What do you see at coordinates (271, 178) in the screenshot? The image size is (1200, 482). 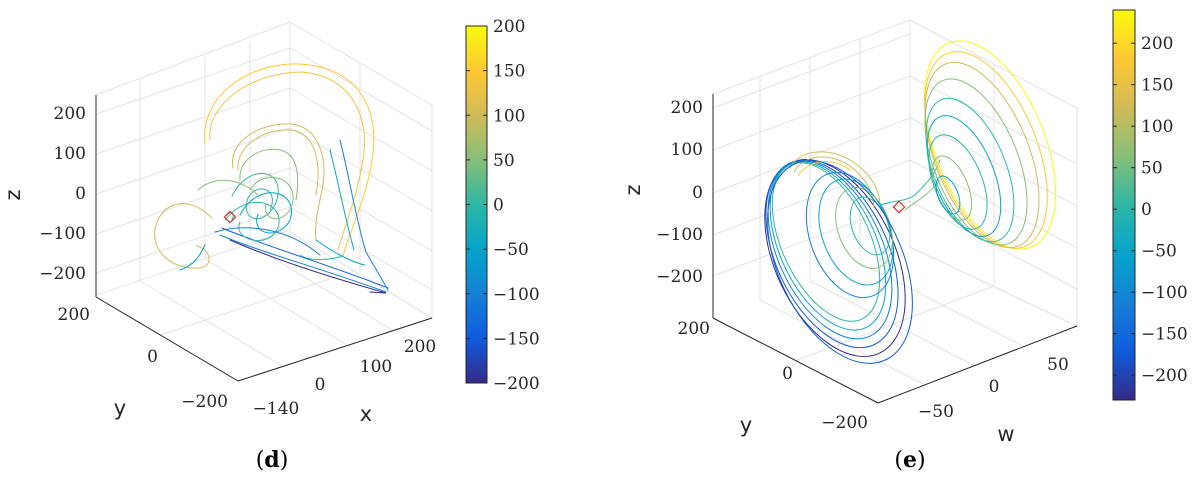 I see `panel-d-trajectory` at bounding box center [271, 178].